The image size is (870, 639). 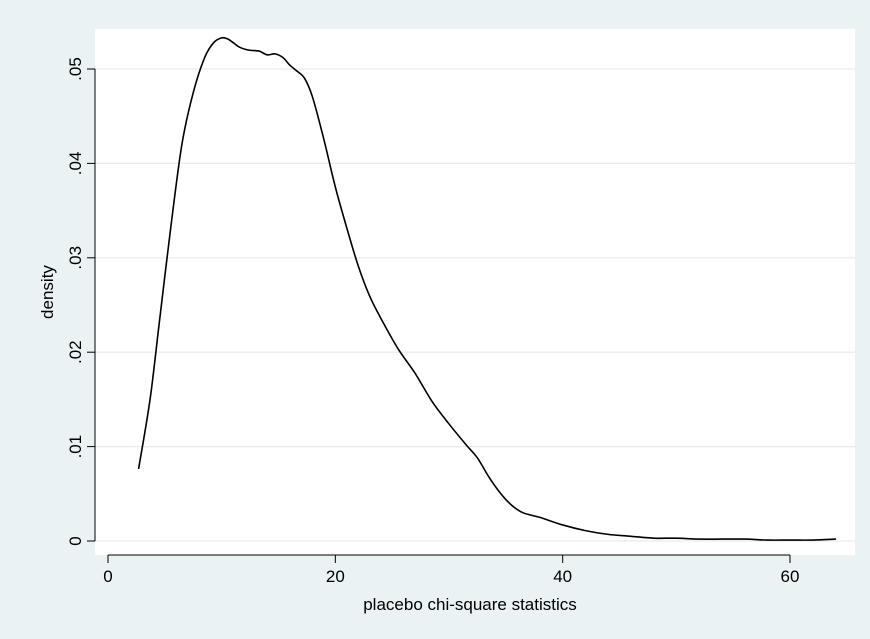 I want to click on x-axis: 0 20 40 60, so click(x=451, y=570).